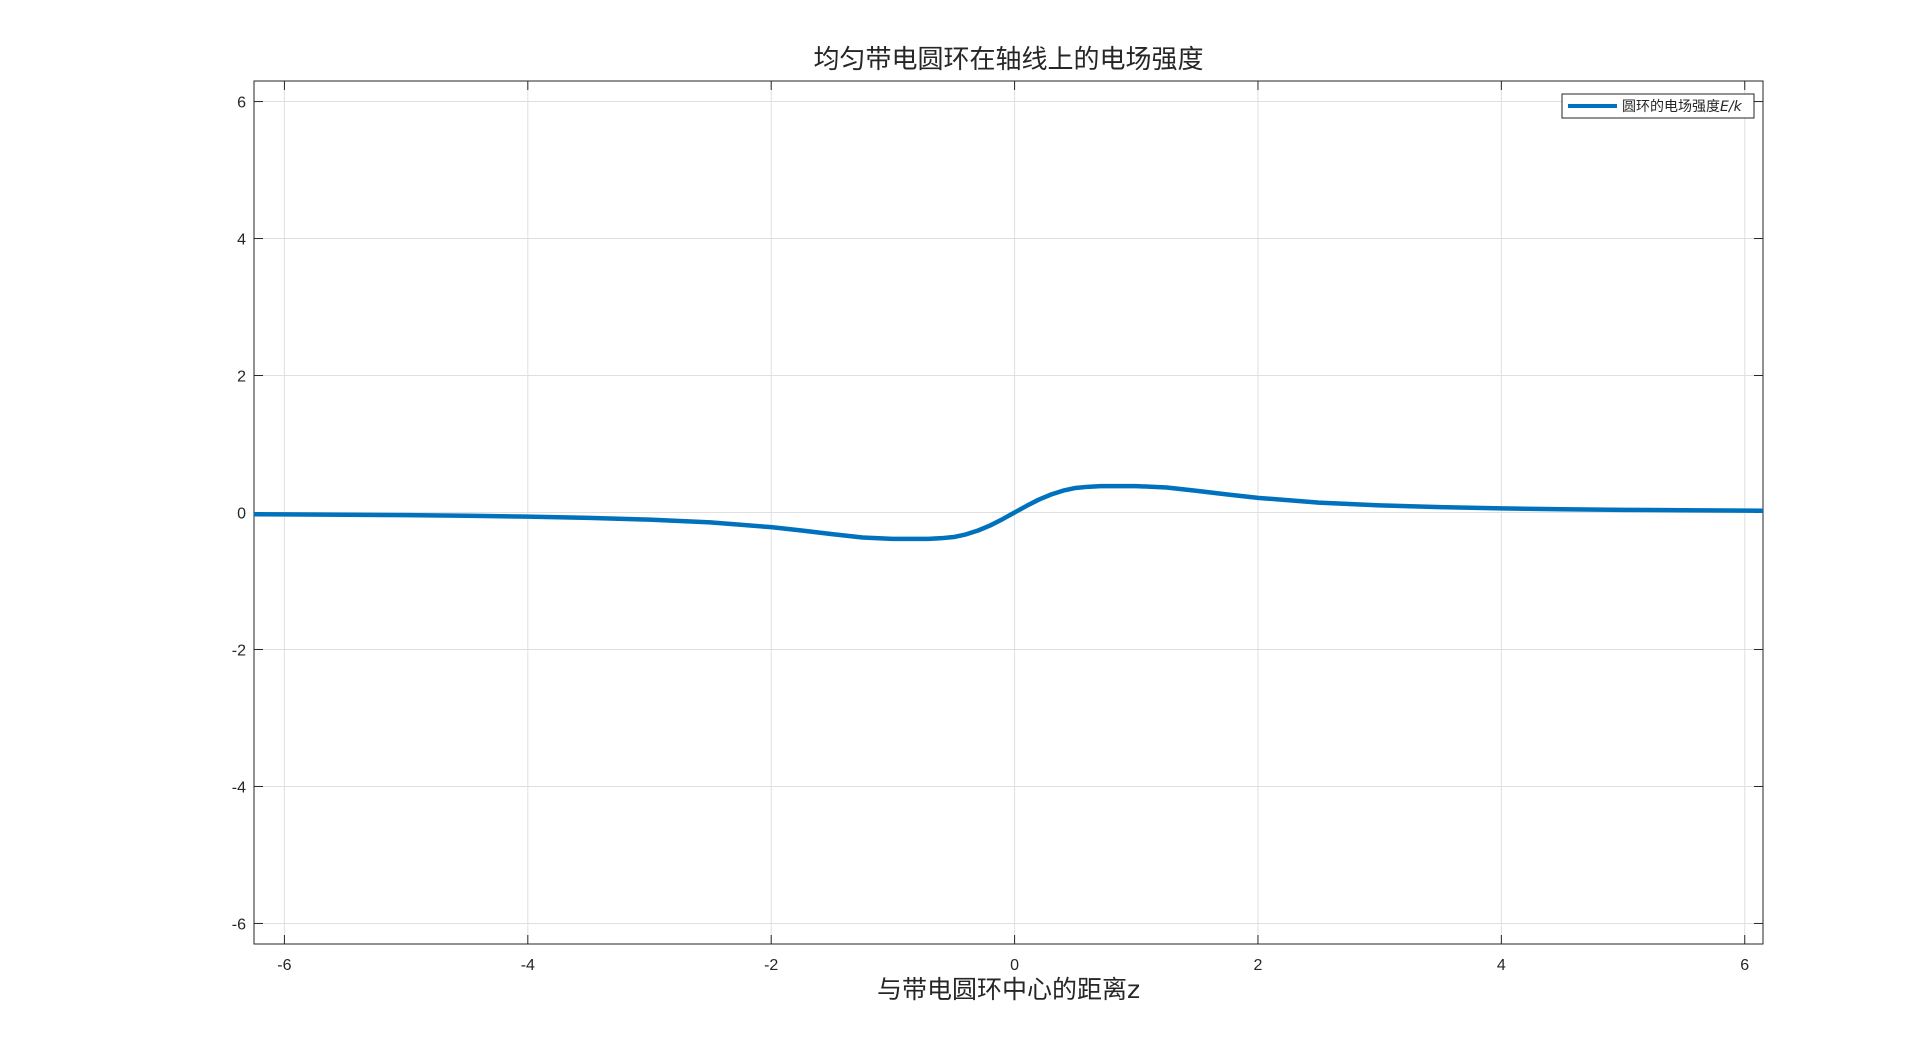  I want to click on legend-entry: 圆环的电场强度E/k, so click(1682, 107).